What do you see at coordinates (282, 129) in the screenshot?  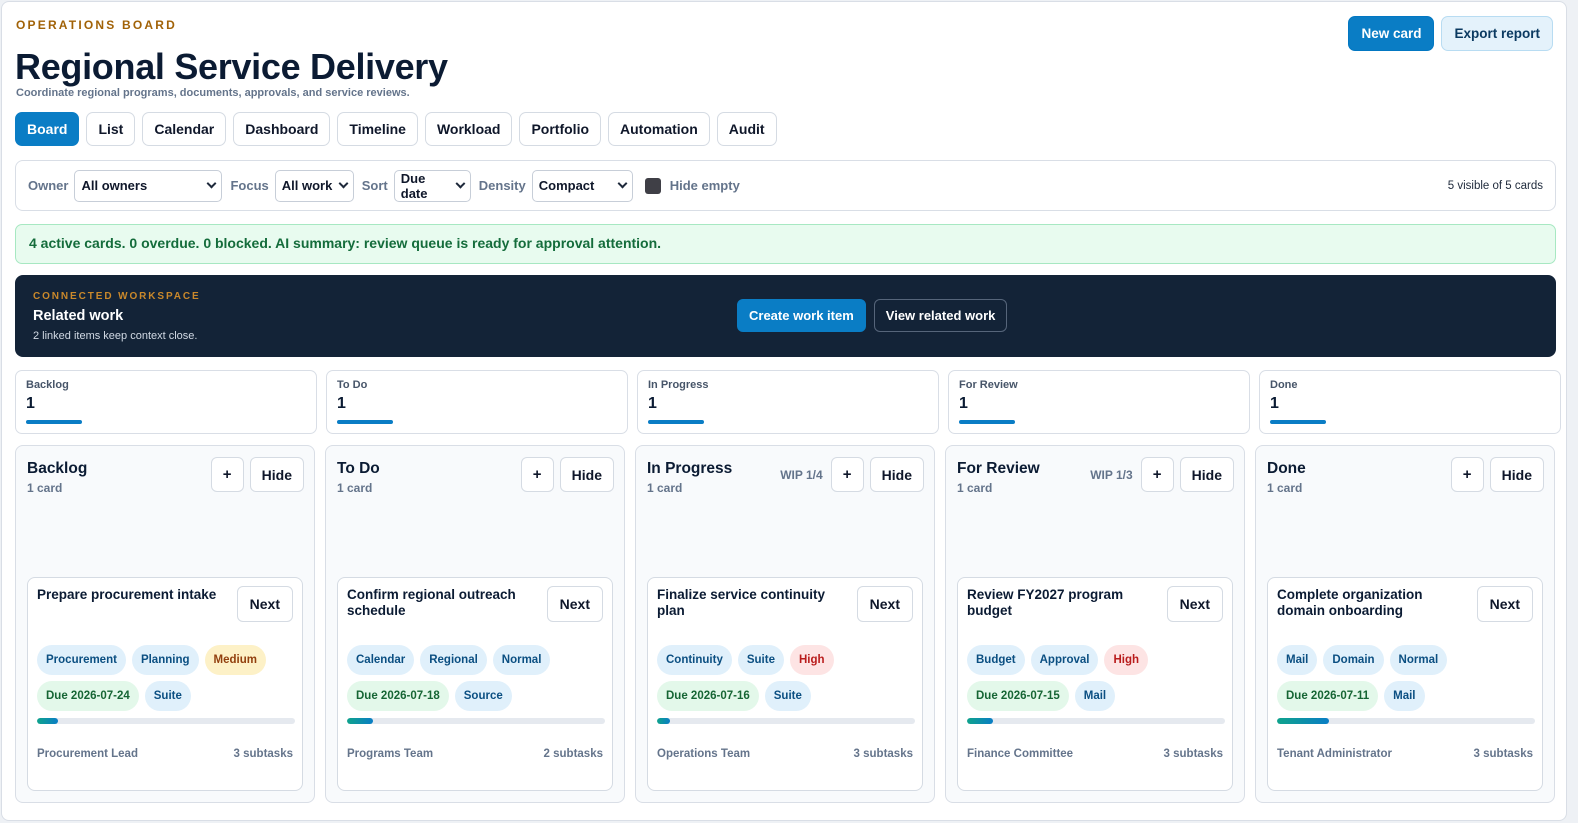 I see `tab-dashboard: Dashboard` at bounding box center [282, 129].